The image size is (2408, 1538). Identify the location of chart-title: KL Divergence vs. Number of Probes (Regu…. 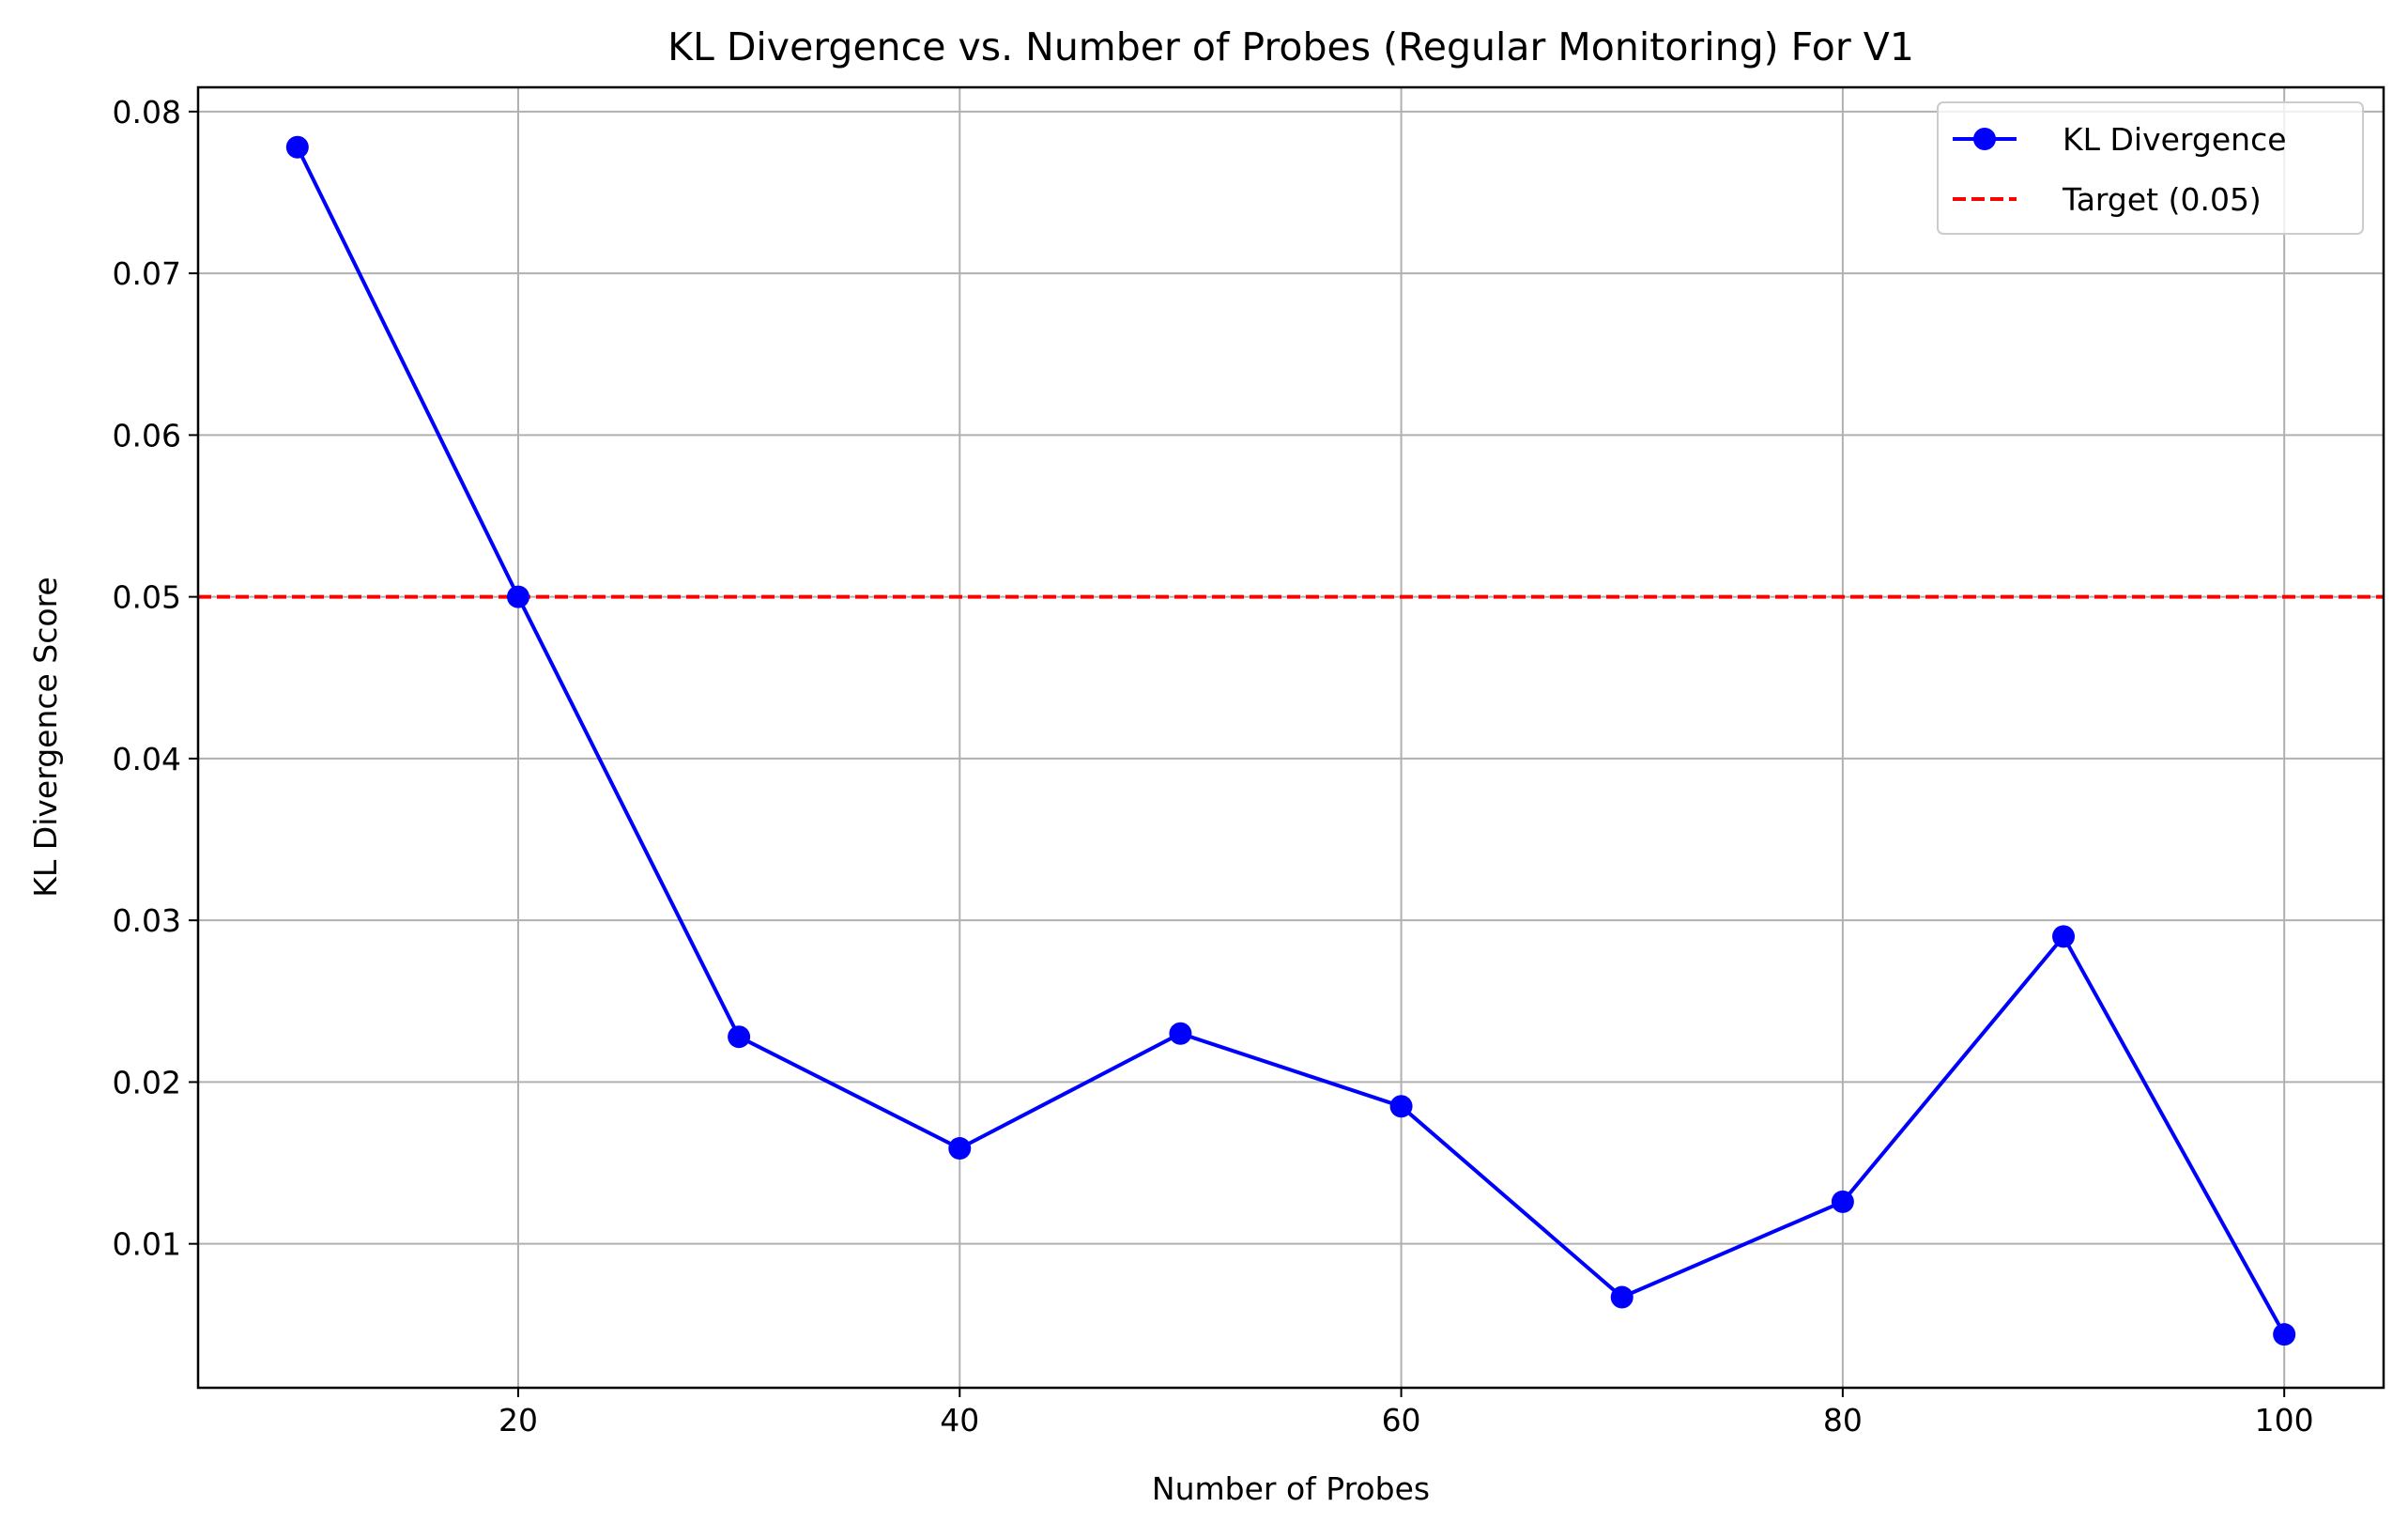
(1290, 46).